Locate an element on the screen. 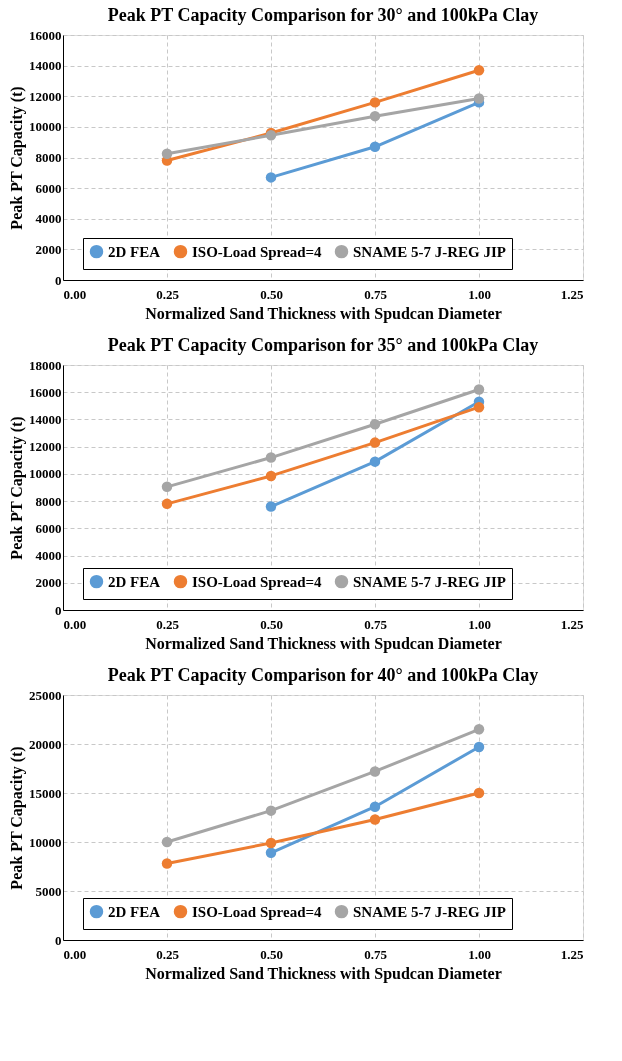  y-tick-label: 5000 is located at coordinates (48, 891).